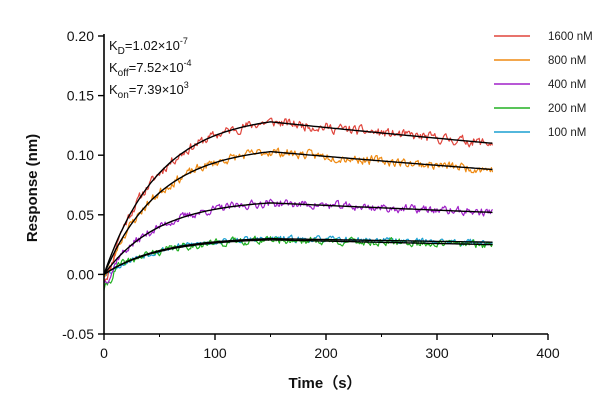  I want to click on y-axis-ticks: -0.05 0.00 0.05 0.10 0.15 0.20, so click(83, 185).